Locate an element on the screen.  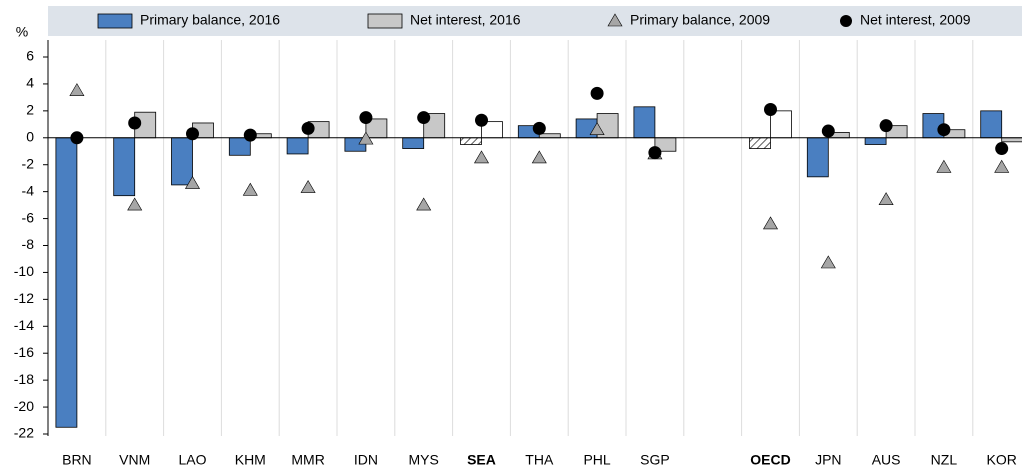
y-tick-label: -8 is located at coordinates (28, 244).